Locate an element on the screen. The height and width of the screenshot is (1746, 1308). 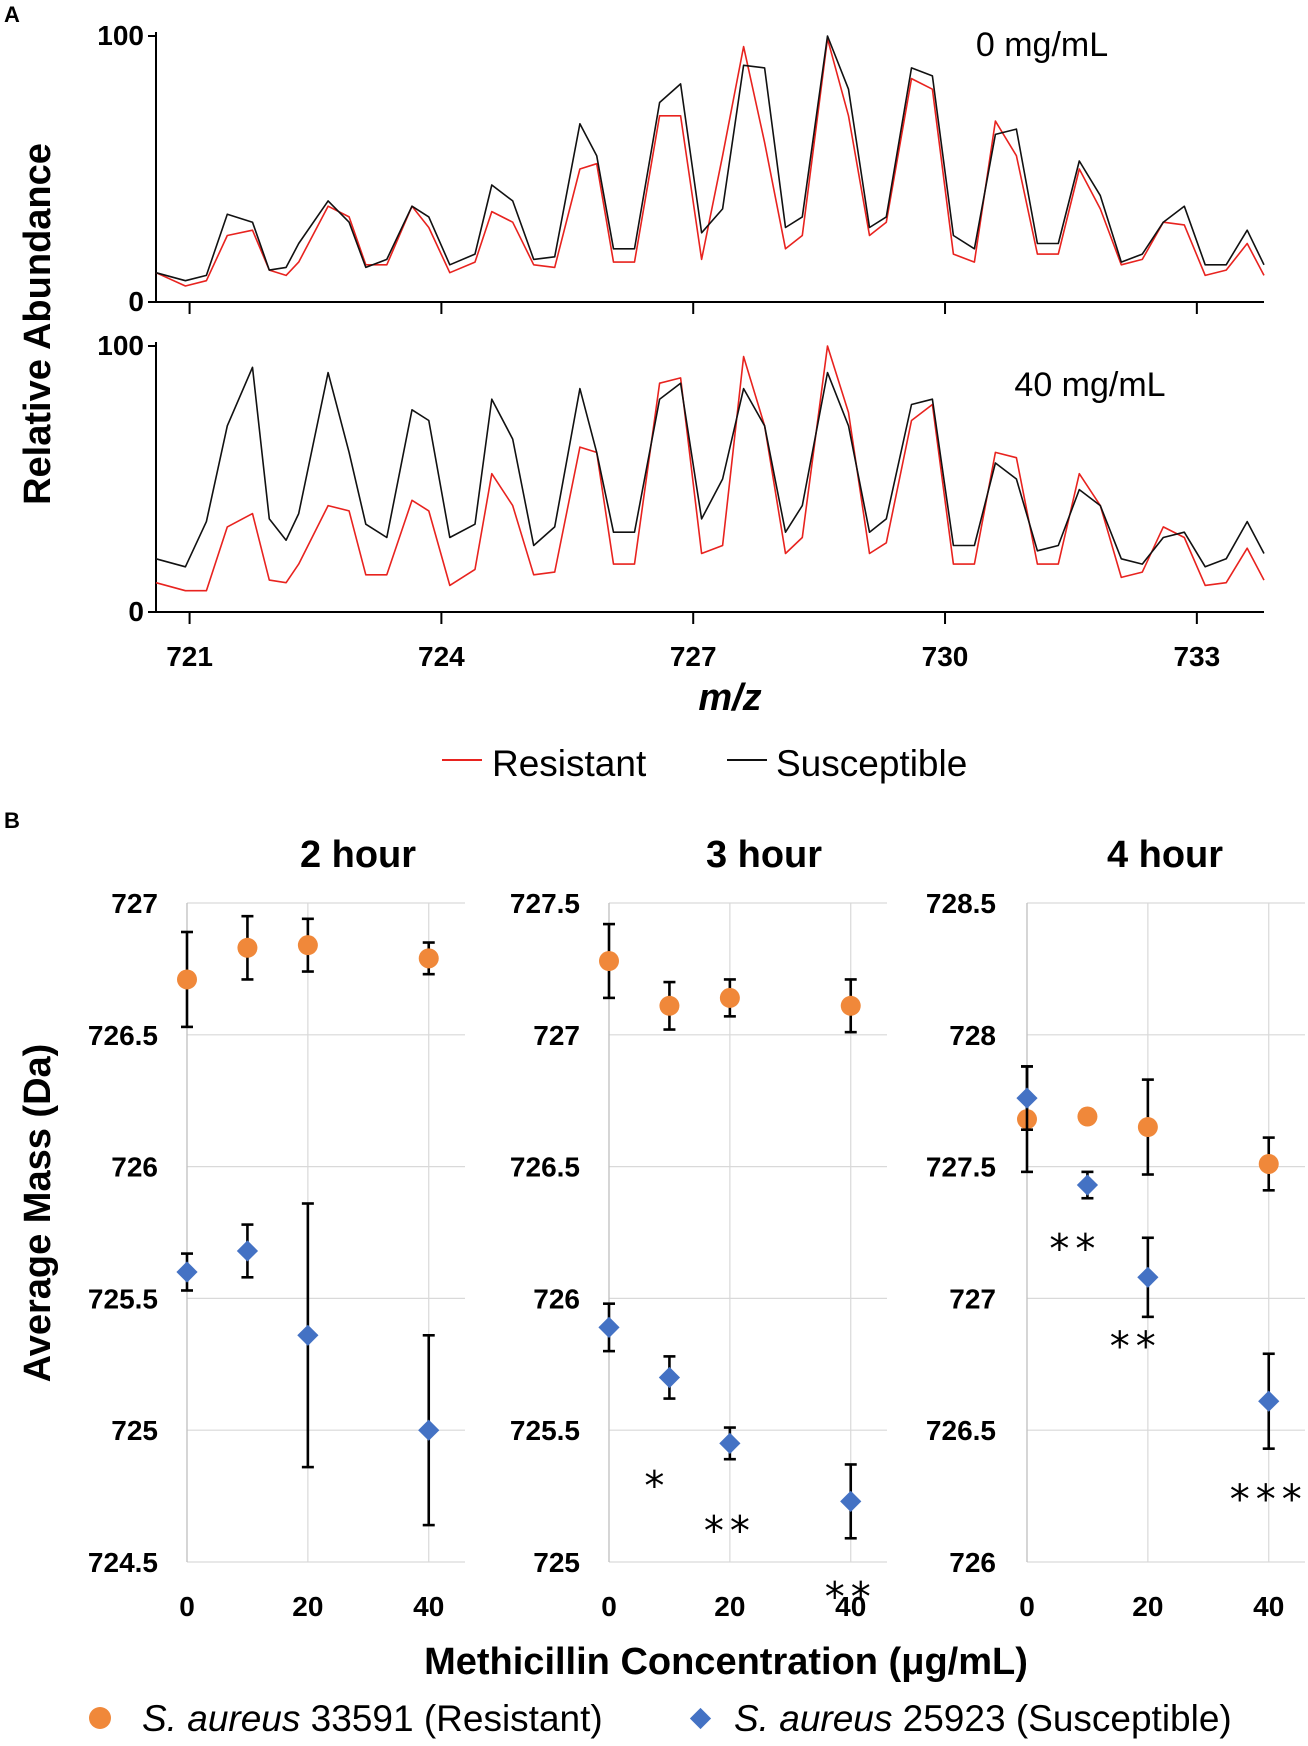
y-tick-label: 728 is located at coordinates (972, 1035).